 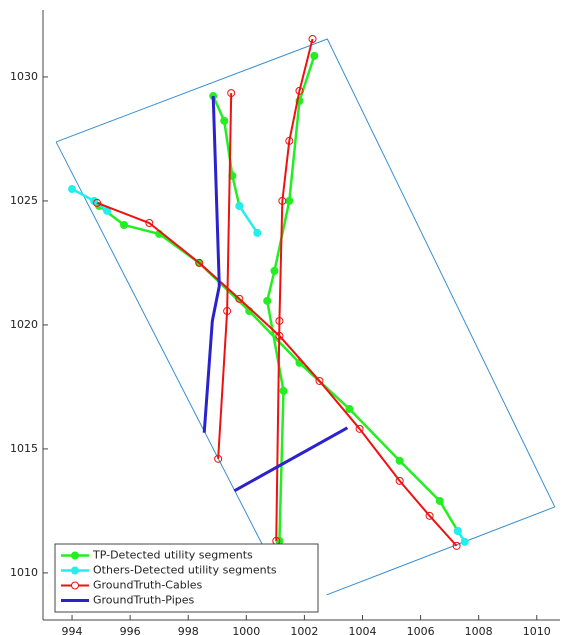 What do you see at coordinates (148, 585) in the screenshot?
I see `legend-label: GroundTruth-Cables` at bounding box center [148, 585].